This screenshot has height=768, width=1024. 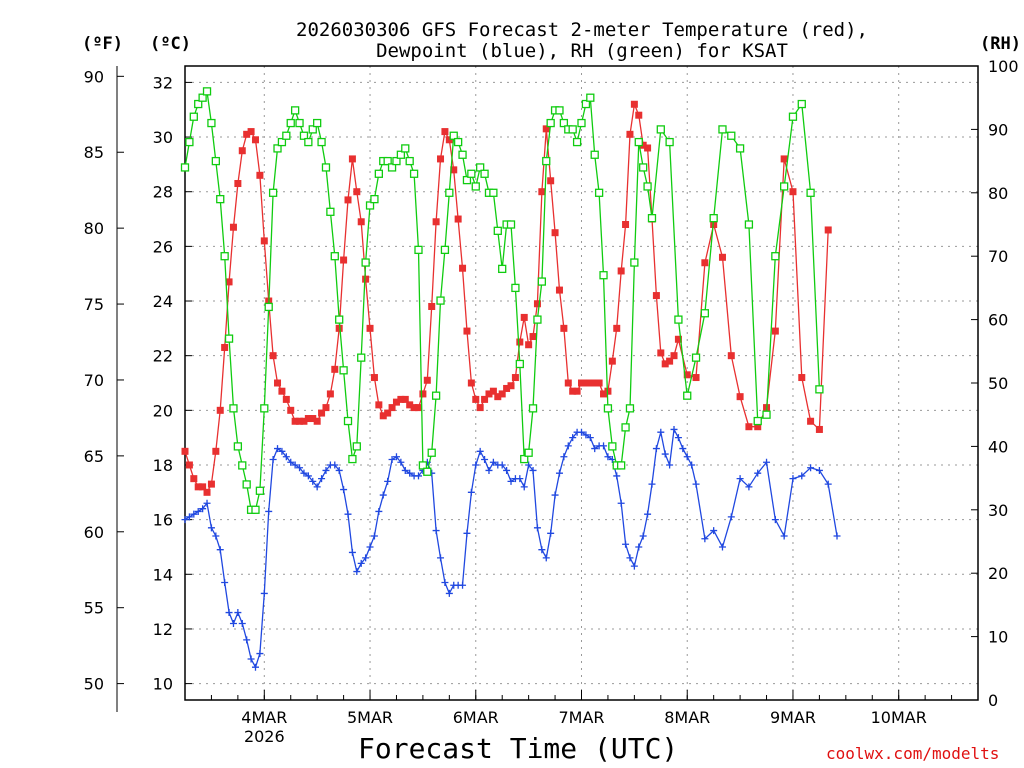 What do you see at coordinates (163, 246) in the screenshot?
I see `celsius-tick-label: 26` at bounding box center [163, 246].